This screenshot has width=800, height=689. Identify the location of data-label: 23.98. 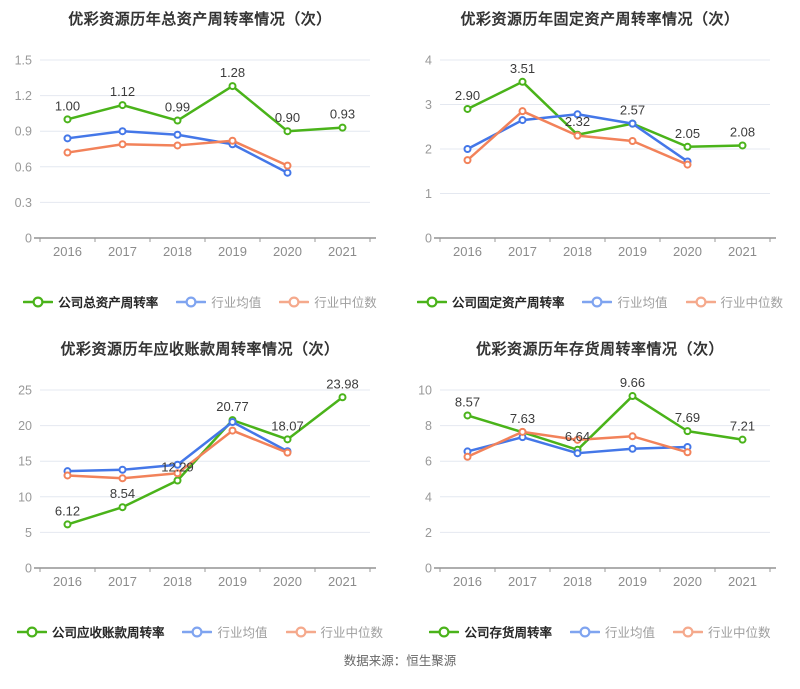
(342, 383).